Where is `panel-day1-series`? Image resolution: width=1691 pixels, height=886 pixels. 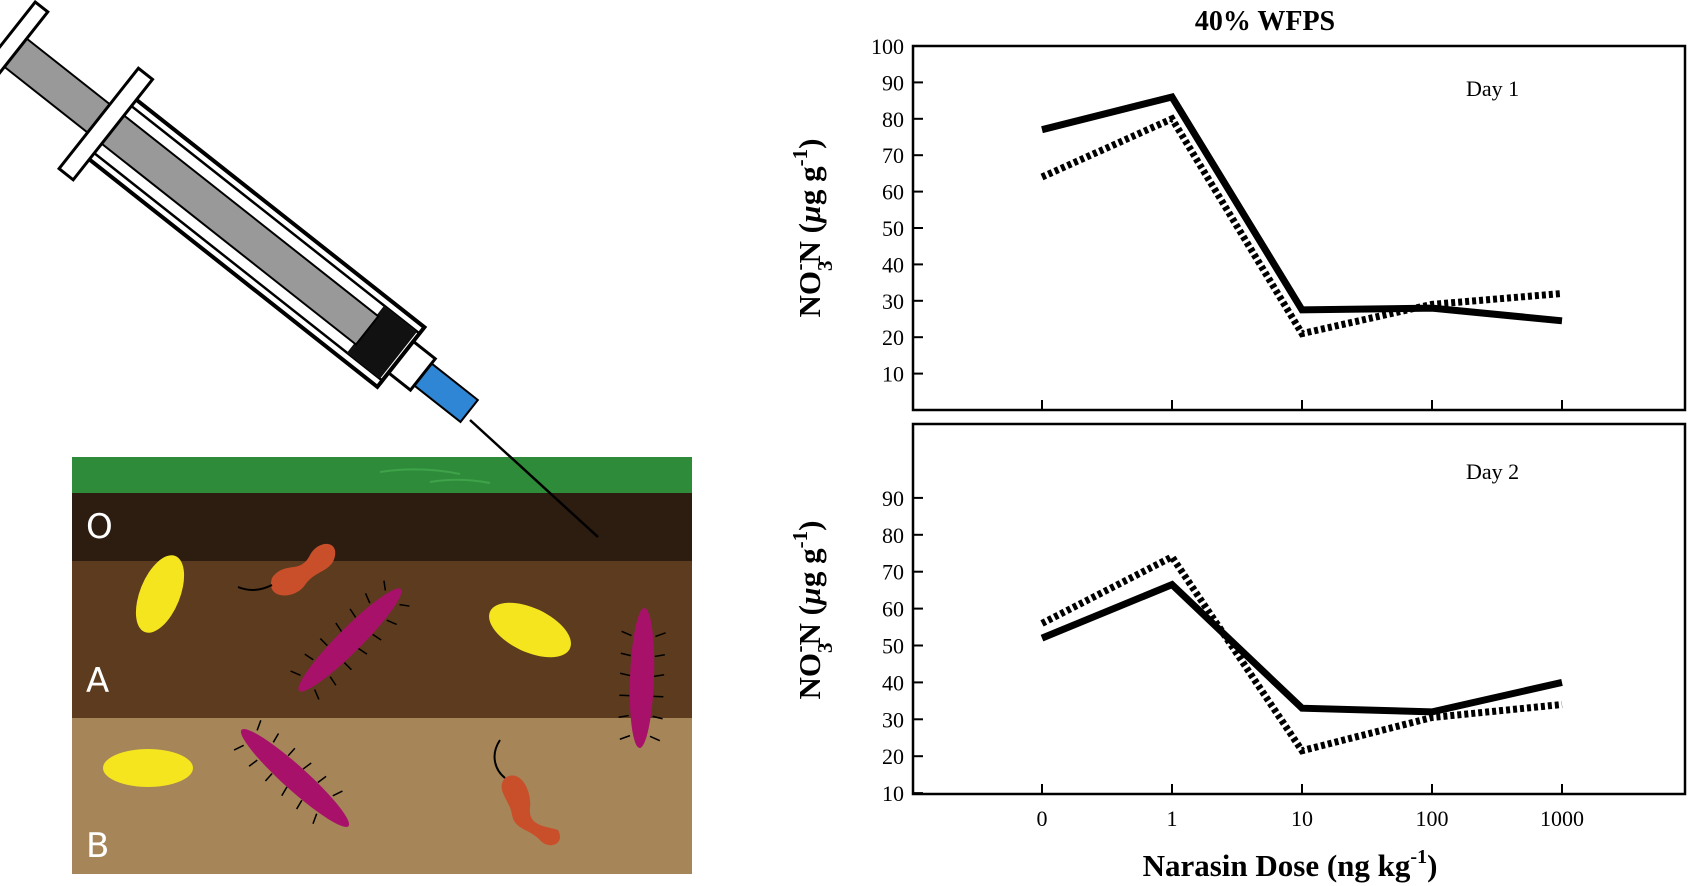 panel-day1-series is located at coordinates (1301, 215).